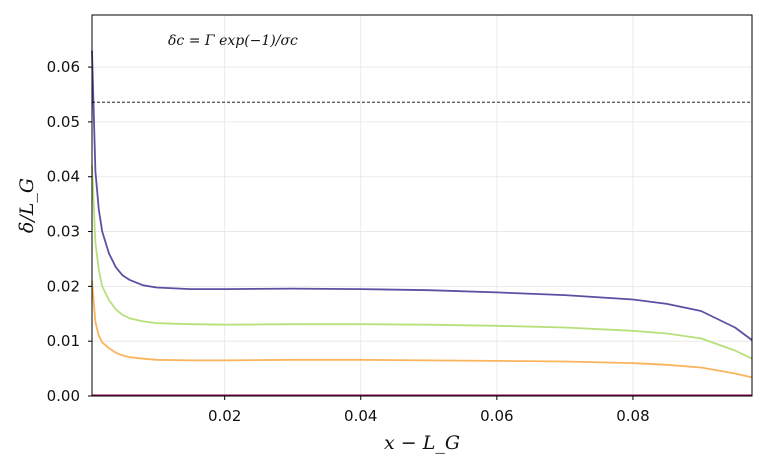 This screenshot has height=467, width=767. Describe the element at coordinates (496, 416) in the screenshot. I see `x-tick-label: 0.06` at that location.